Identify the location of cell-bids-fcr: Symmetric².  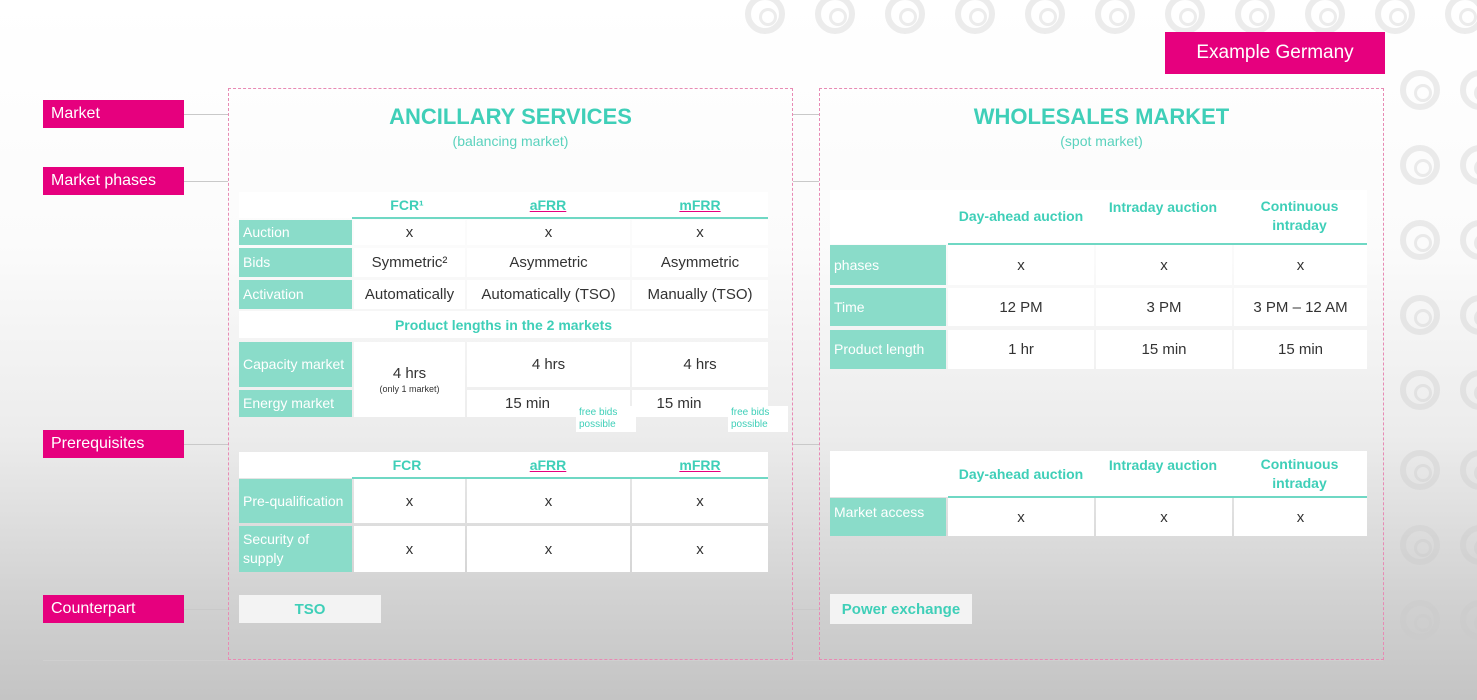
(409, 262).